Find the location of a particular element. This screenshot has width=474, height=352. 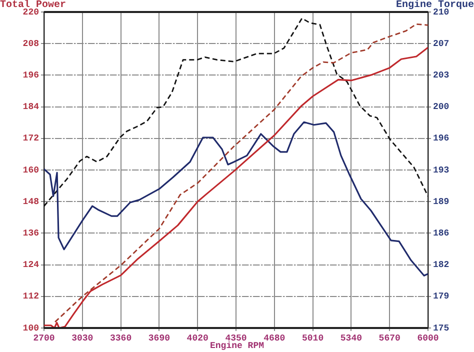

x-tick-label: 3690 is located at coordinates (159, 339).